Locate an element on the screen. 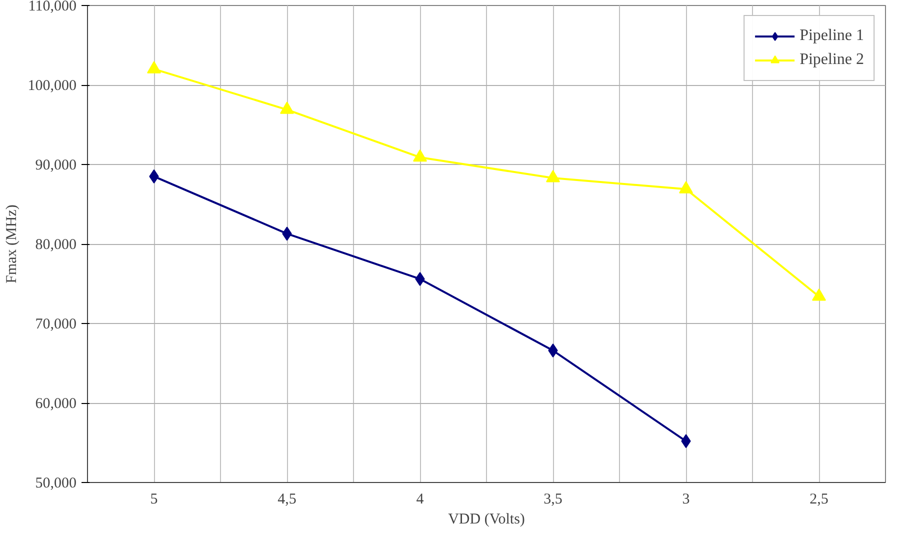 The width and height of the screenshot is (912, 538). y-axis-title: Fmax (MHz) is located at coordinates (12, 244).